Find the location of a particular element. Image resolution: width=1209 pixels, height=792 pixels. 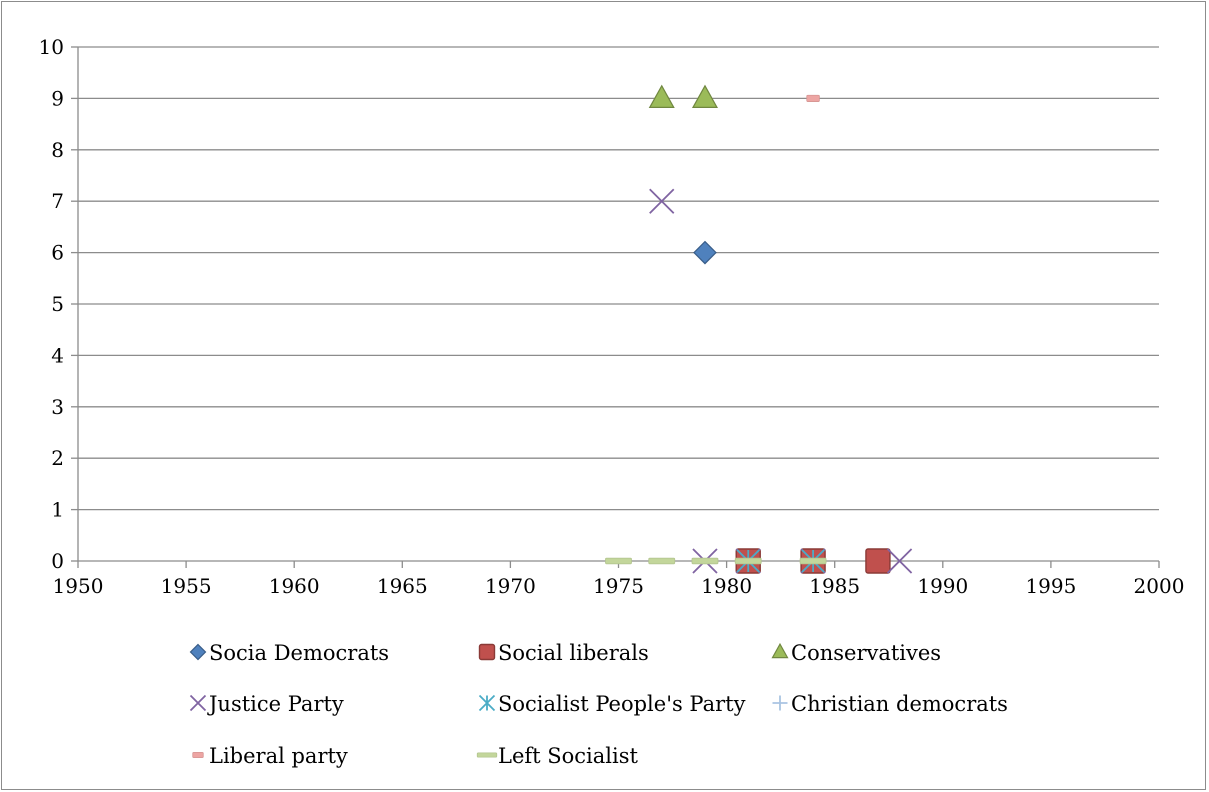

legend-label-socialist-people-s-party: Socialist People's Party is located at coordinates (622, 704).